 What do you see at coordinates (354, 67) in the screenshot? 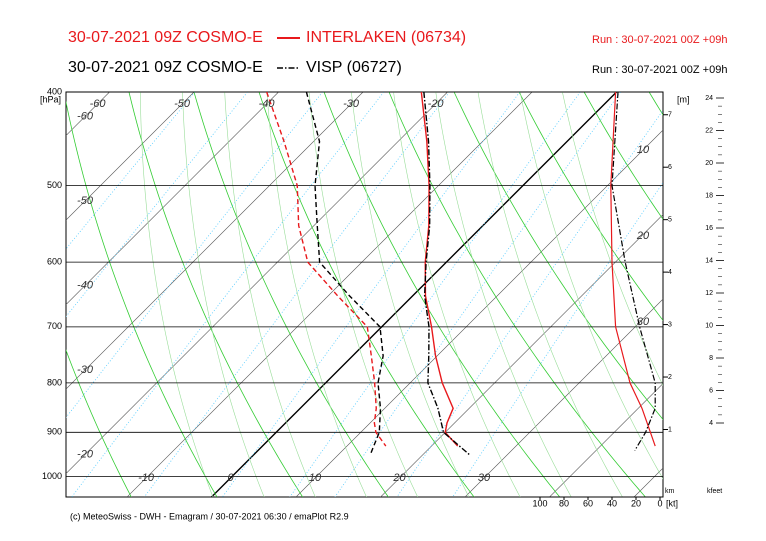
I see `legend-entry: VISP (06727)` at bounding box center [354, 67].